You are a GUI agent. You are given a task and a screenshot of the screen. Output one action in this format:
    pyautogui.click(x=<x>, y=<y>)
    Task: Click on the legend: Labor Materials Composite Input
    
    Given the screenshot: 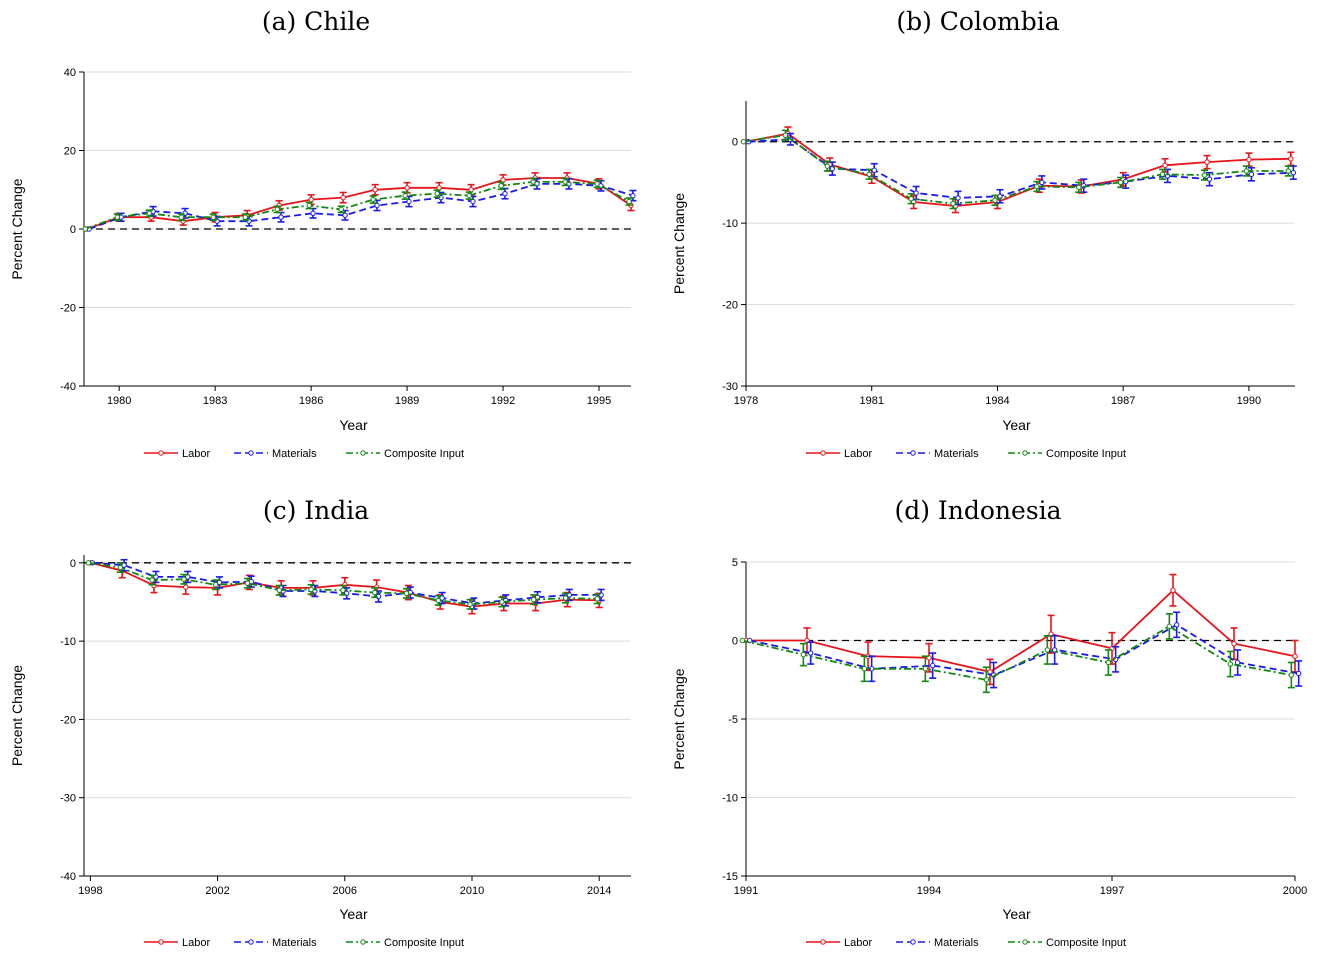 What is the action you would take?
    pyautogui.click(x=304, y=943)
    